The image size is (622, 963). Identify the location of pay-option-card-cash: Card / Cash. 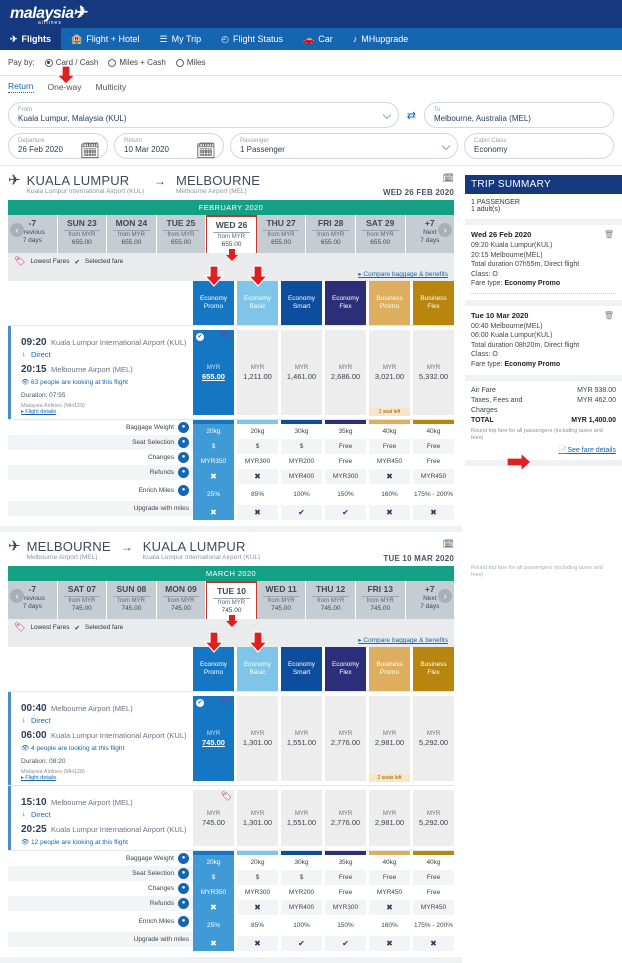
(71, 62).